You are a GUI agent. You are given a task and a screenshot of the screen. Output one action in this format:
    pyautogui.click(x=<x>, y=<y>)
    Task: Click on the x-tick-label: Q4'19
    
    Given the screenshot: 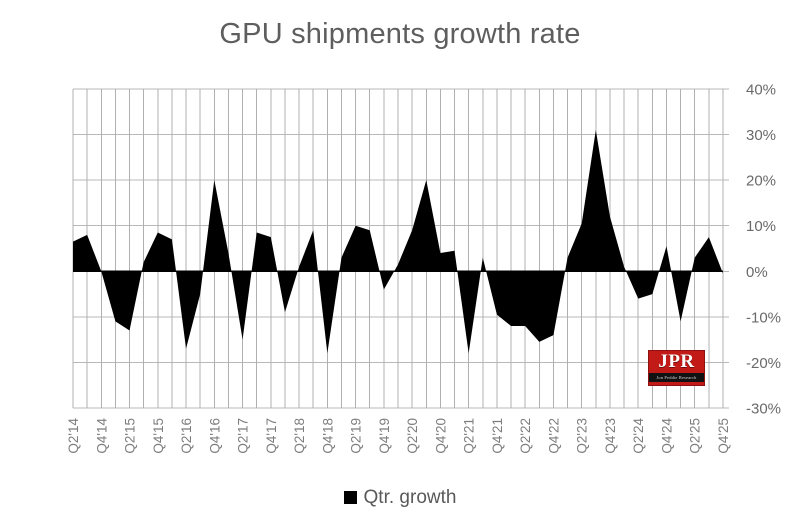 What is the action you would take?
    pyautogui.click(x=384, y=436)
    